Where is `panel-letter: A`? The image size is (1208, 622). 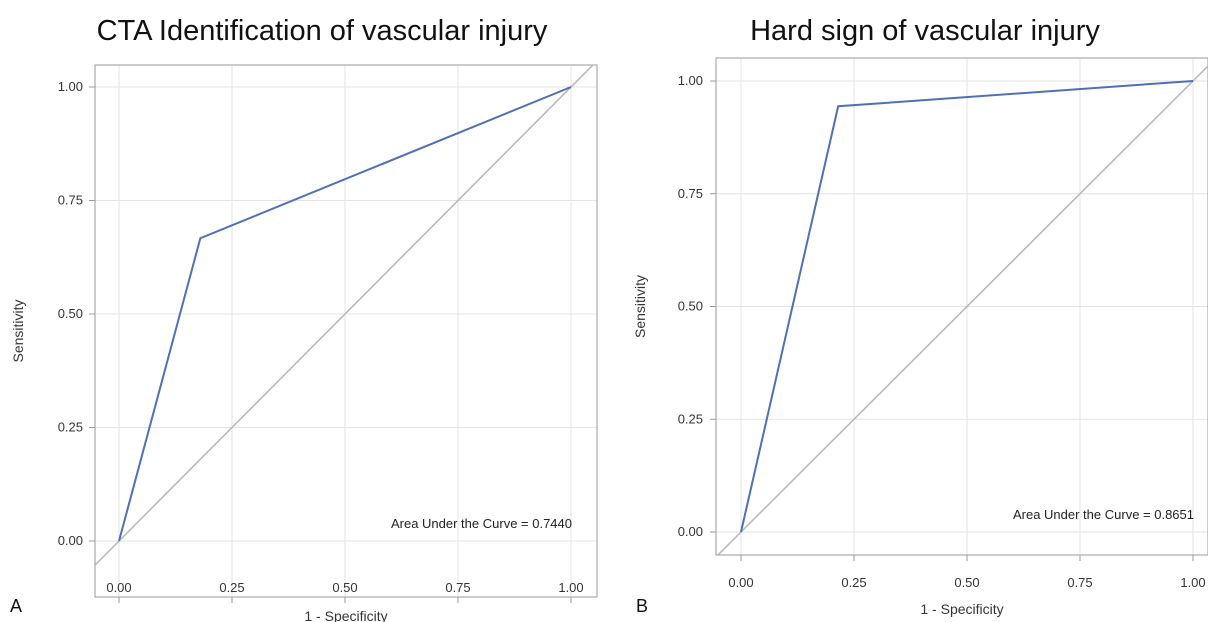 panel-letter: A is located at coordinates (16, 606).